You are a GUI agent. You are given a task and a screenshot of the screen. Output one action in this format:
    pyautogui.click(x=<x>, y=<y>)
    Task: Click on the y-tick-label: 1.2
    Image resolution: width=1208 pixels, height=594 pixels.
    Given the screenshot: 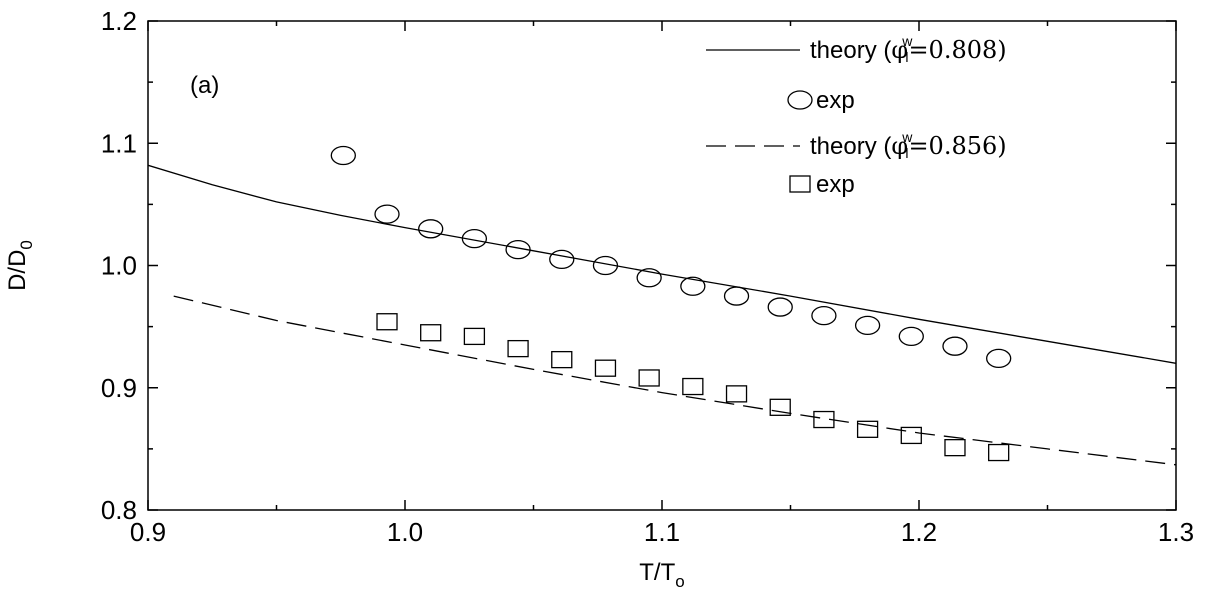 What is the action you would take?
    pyautogui.click(x=119, y=21)
    